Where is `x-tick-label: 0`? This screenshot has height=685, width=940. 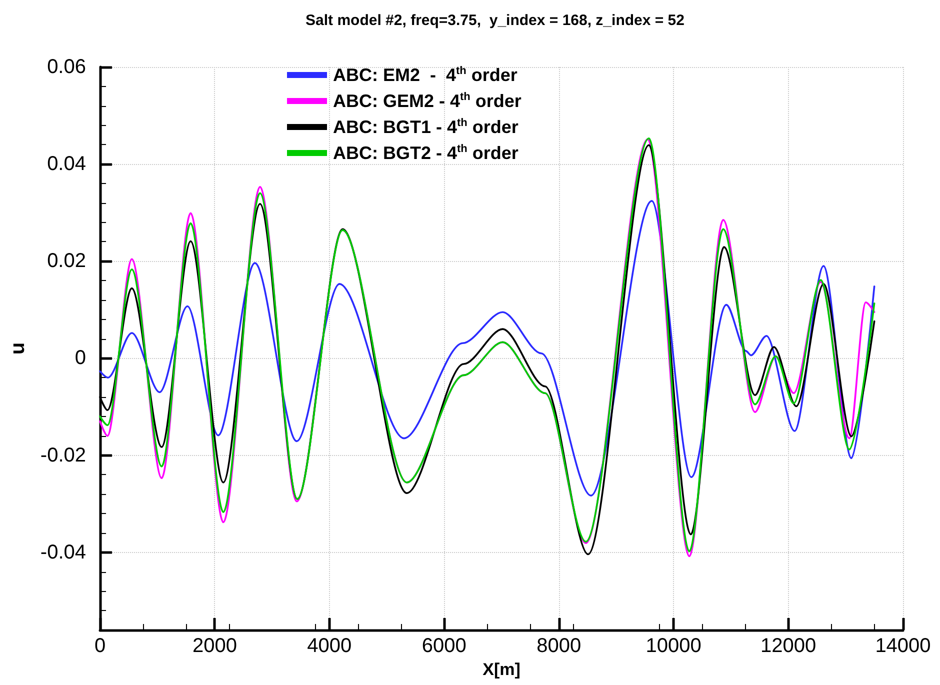 x-tick-label: 0 is located at coordinates (100, 646).